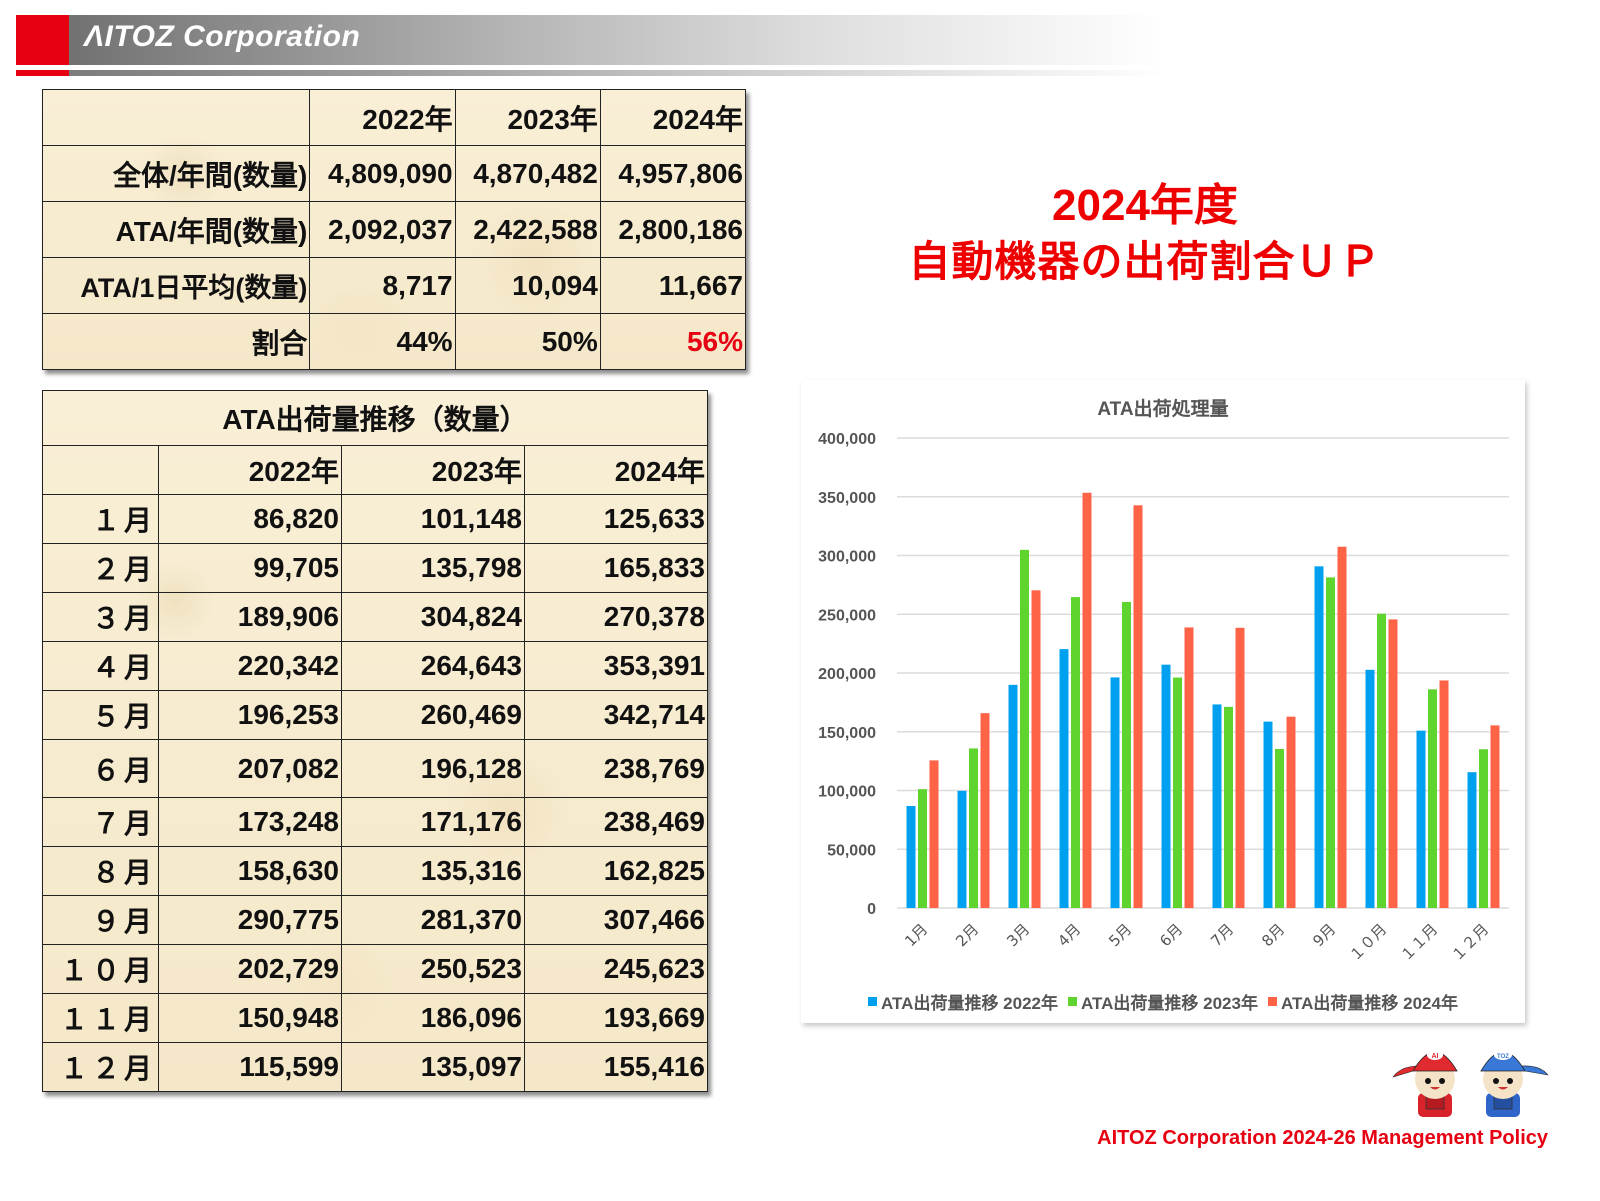  What do you see at coordinates (433, 1067) in the screenshot?
I see `cell: 135,097` at bounding box center [433, 1067].